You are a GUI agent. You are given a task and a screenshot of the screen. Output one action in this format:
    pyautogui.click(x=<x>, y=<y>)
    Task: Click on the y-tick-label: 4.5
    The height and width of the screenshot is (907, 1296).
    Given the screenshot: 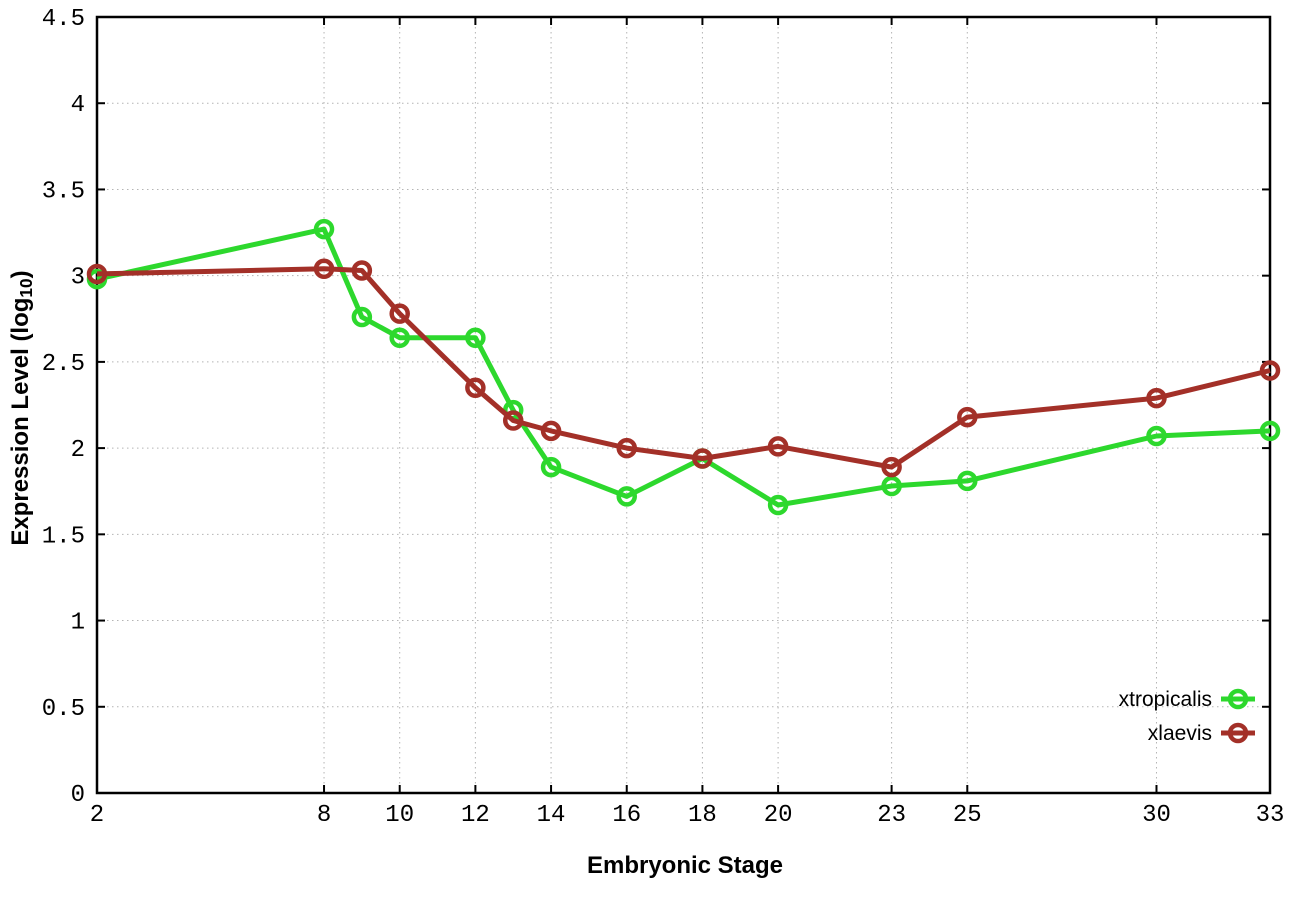 What is the action you would take?
    pyautogui.click(x=63, y=19)
    